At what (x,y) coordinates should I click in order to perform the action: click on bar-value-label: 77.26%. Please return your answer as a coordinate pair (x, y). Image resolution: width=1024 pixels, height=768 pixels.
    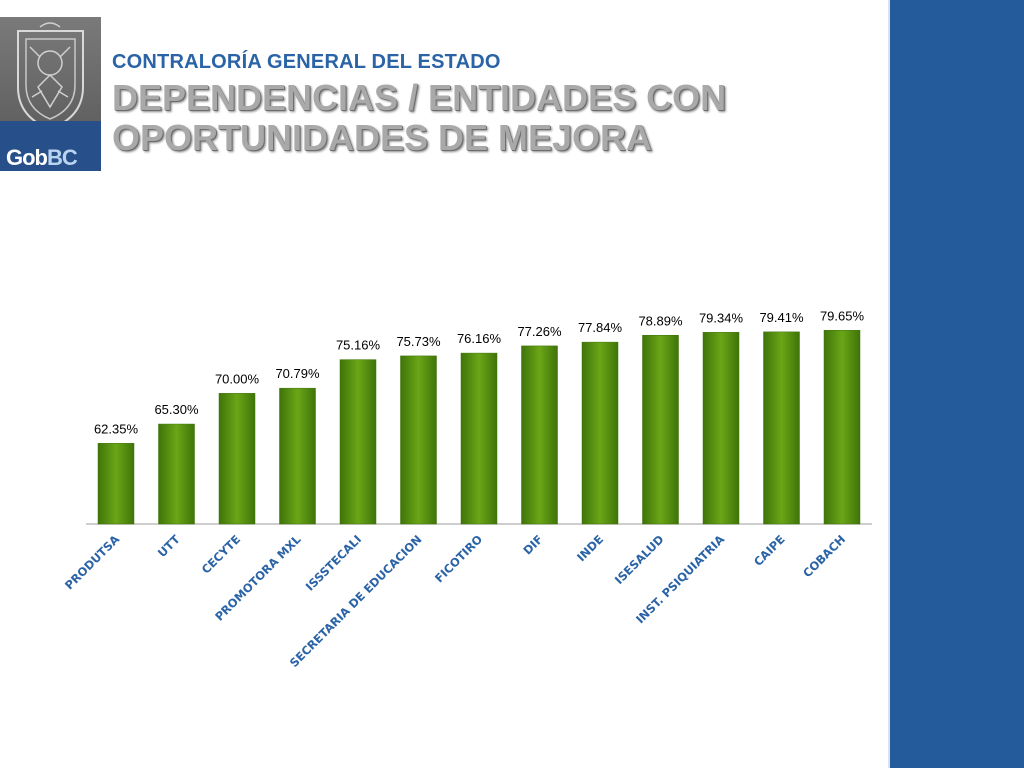
    Looking at the image, I should click on (539, 331).